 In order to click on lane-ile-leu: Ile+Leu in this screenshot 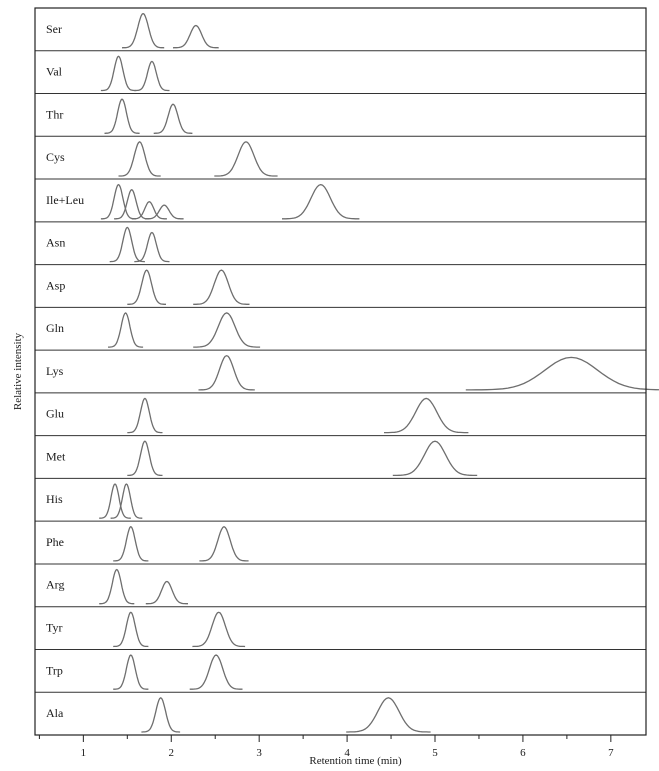, I will do `click(340, 199)`.